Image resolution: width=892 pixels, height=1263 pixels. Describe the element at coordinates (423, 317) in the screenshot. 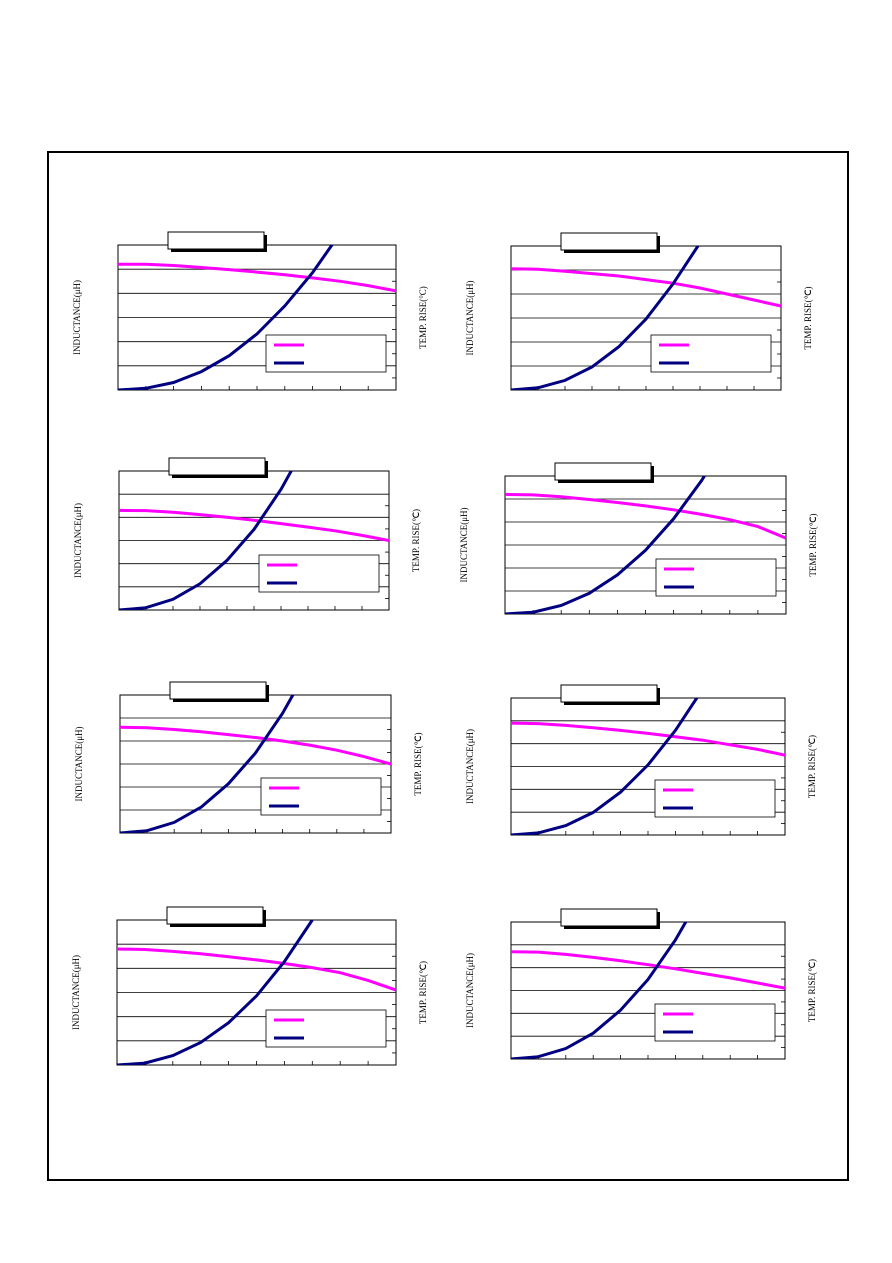

I see `y2-axis-label: TEMP. RISE(°C)` at that location.